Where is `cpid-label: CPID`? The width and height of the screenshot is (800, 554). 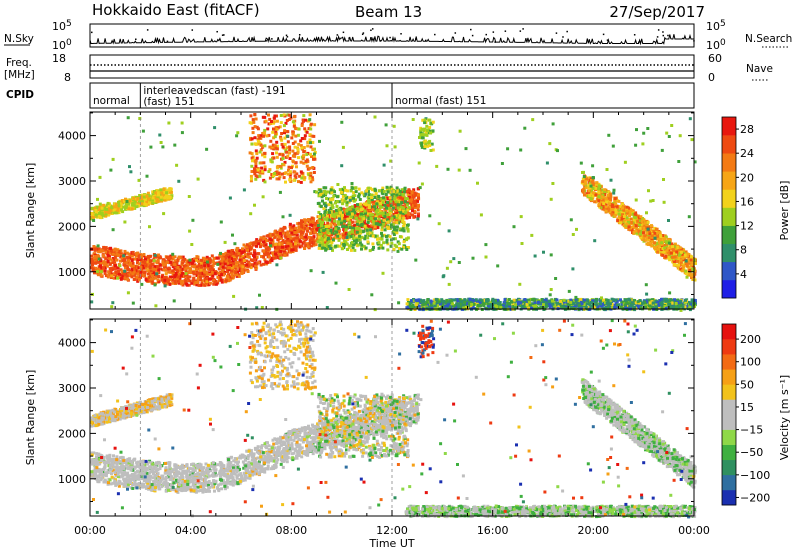 cpid-label: CPID is located at coordinates (20, 95).